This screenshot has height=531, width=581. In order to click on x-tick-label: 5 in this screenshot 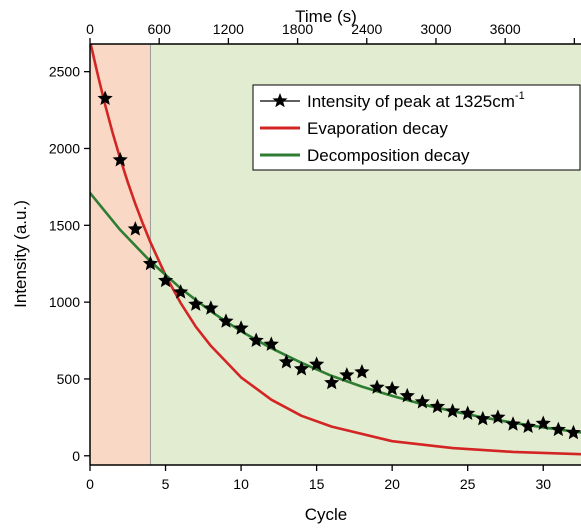, I will do `click(166, 484)`.